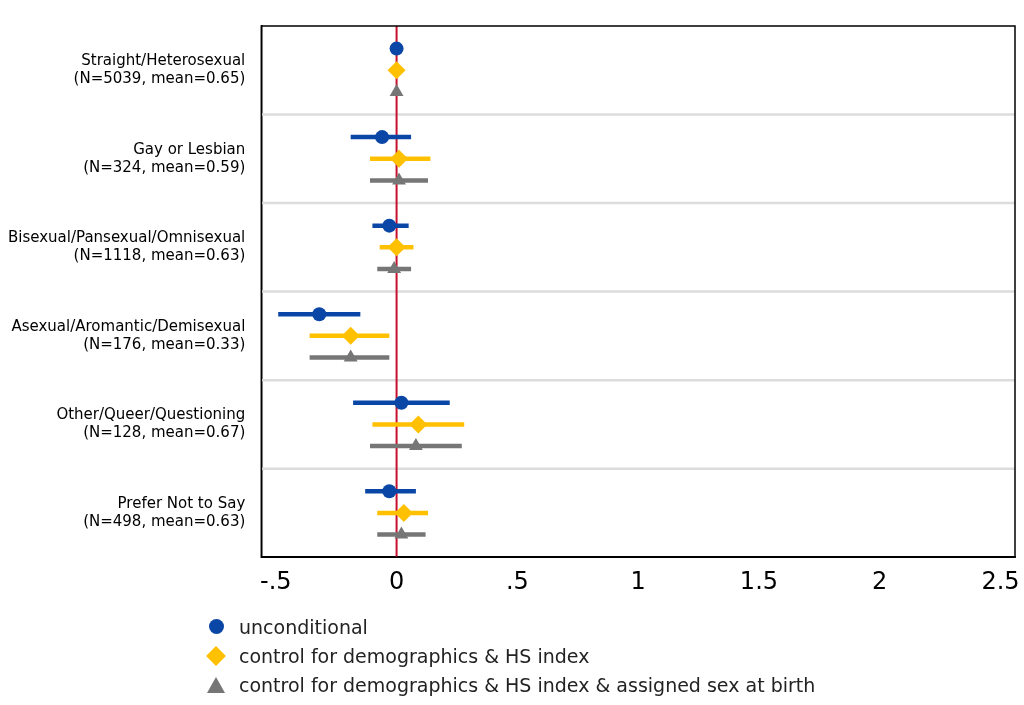 The width and height of the screenshot is (1024, 705). What do you see at coordinates (164, 157) in the screenshot?
I see `y-tick-label: Gay or Lesbian (N=324, mean=0.59)` at bounding box center [164, 157].